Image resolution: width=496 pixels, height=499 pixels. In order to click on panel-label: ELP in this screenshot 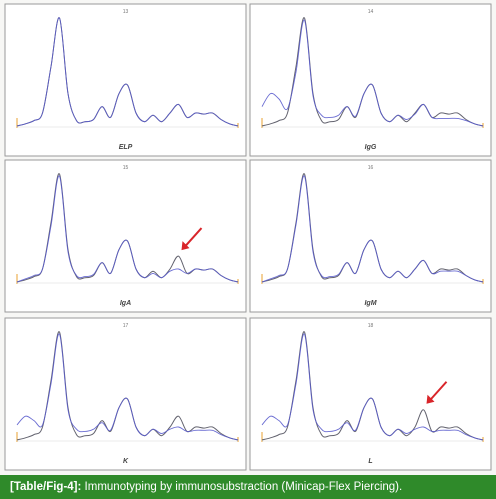, I will do `click(126, 147)`.